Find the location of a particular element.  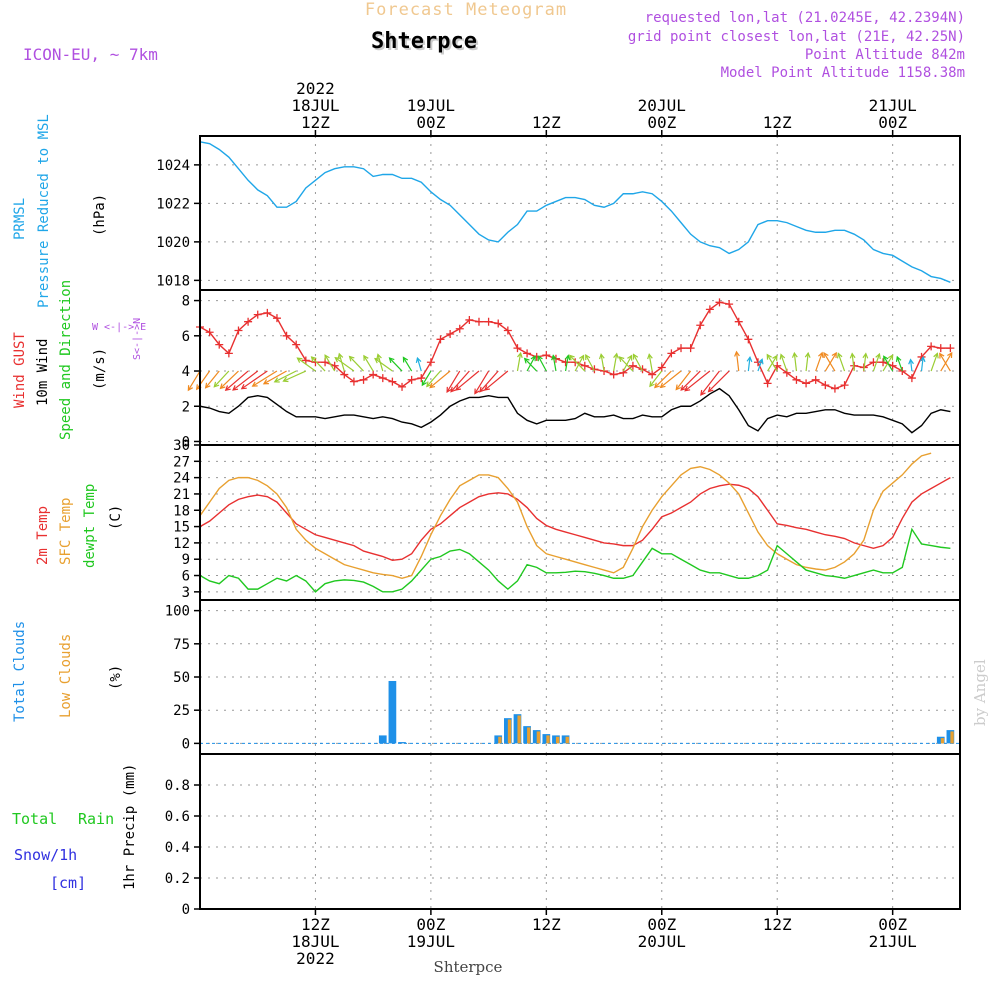

panel-frame is located at coordinates (580, 213).